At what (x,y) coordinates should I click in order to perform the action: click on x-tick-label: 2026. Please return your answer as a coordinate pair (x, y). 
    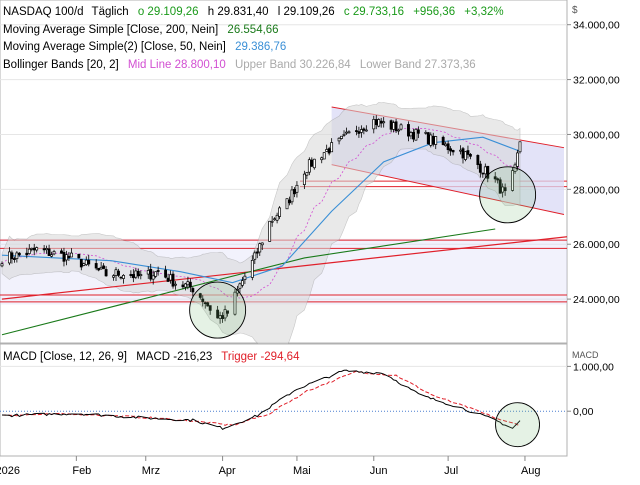
    Looking at the image, I should click on (10, 471).